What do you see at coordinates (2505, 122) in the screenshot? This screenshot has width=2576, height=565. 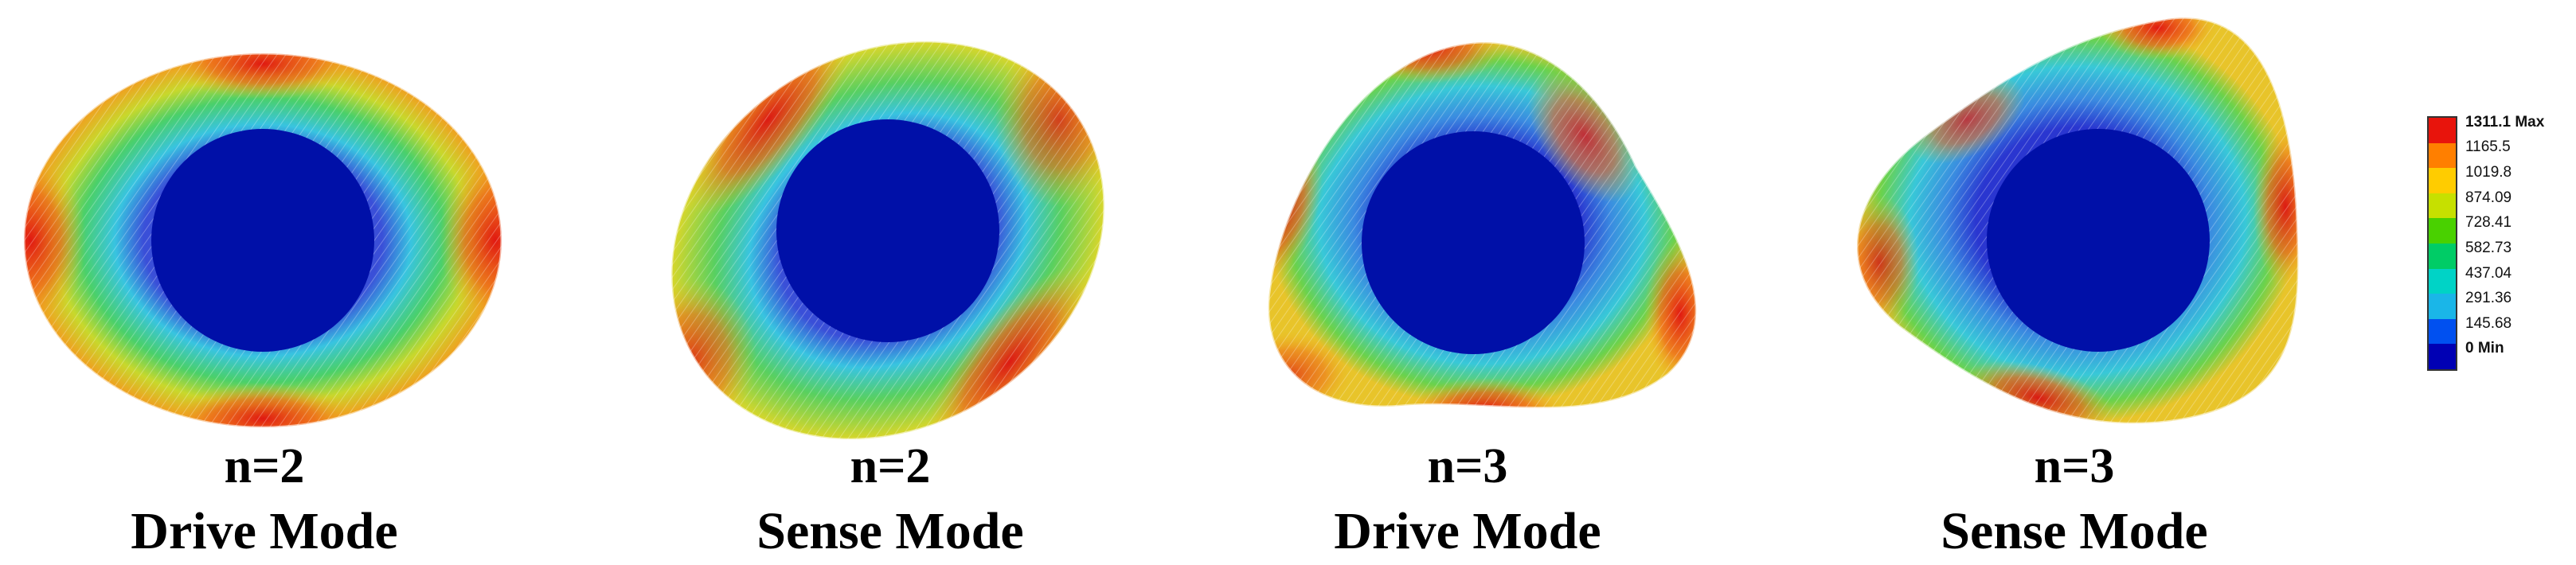 I see `legend-label-max: 1311.1 Max` at bounding box center [2505, 122].